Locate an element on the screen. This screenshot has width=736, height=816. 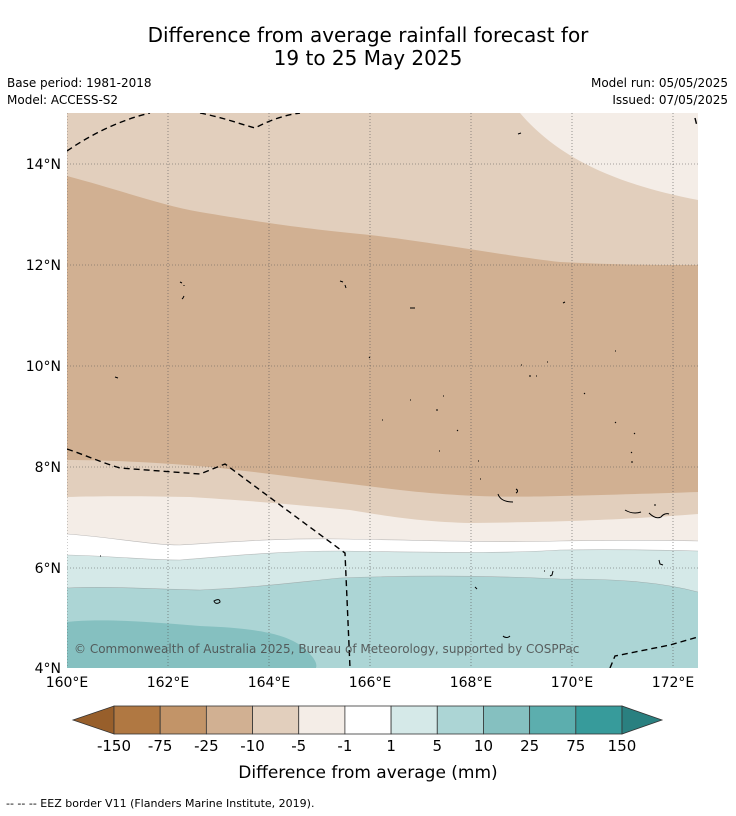
x-tick-label: 164°E is located at coordinates (269, 683).